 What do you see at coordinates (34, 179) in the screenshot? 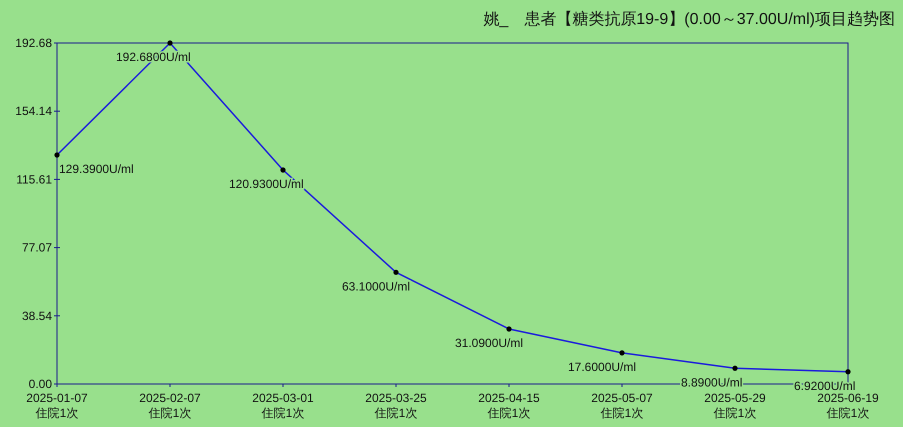
I see `y-tick-label: 115.61` at bounding box center [34, 179].